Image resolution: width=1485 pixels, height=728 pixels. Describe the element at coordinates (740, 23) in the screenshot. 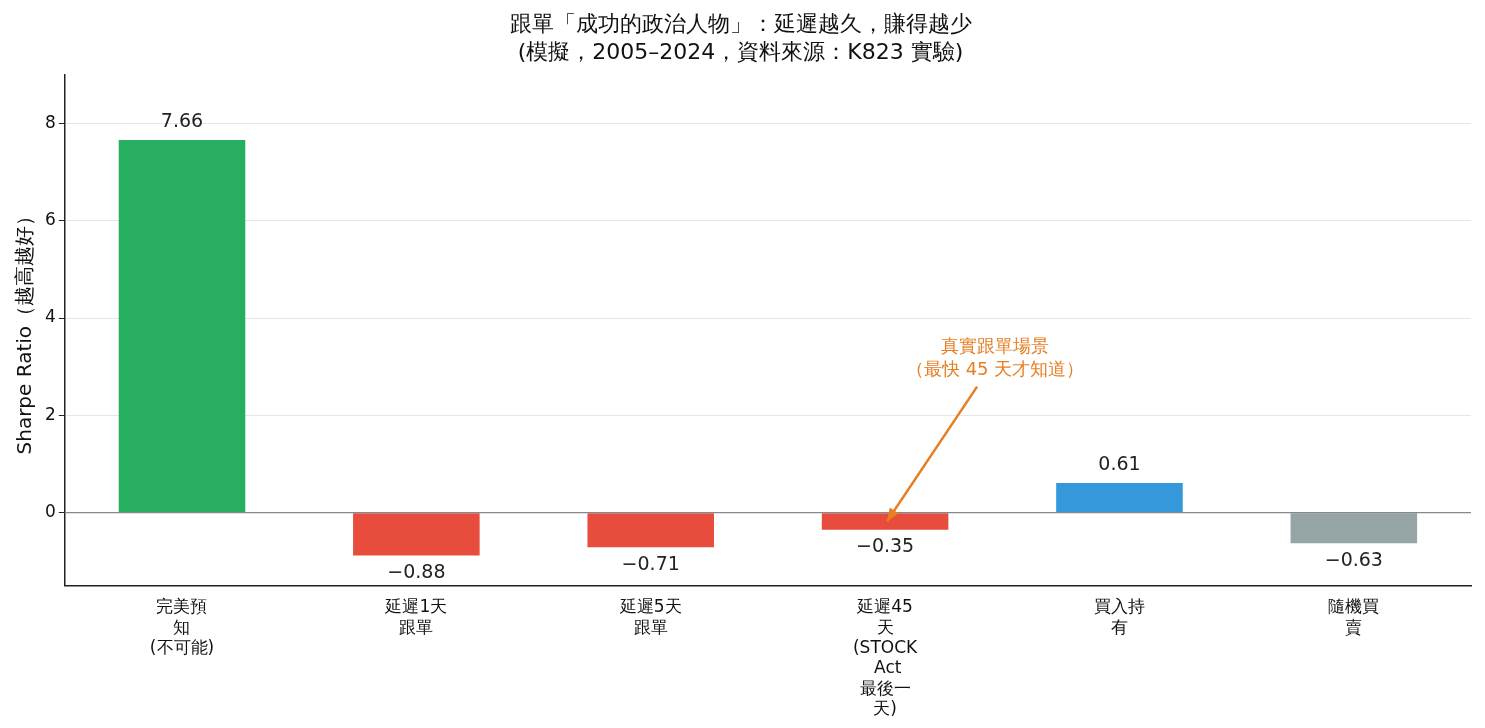

I see `chart-title: 跟單「成功的政治人物」：延遲越久，賺得越少` at that location.